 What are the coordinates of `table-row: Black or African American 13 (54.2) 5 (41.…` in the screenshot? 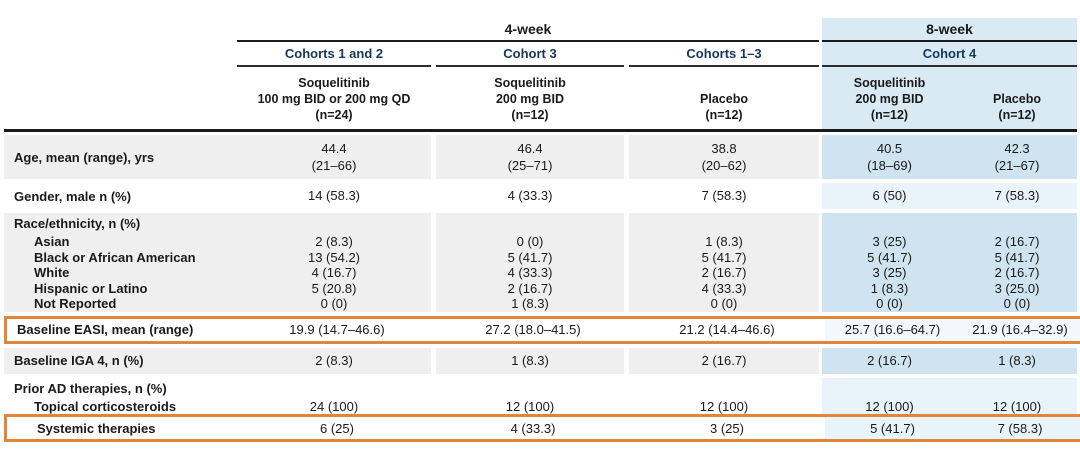 It's located at (540, 257).